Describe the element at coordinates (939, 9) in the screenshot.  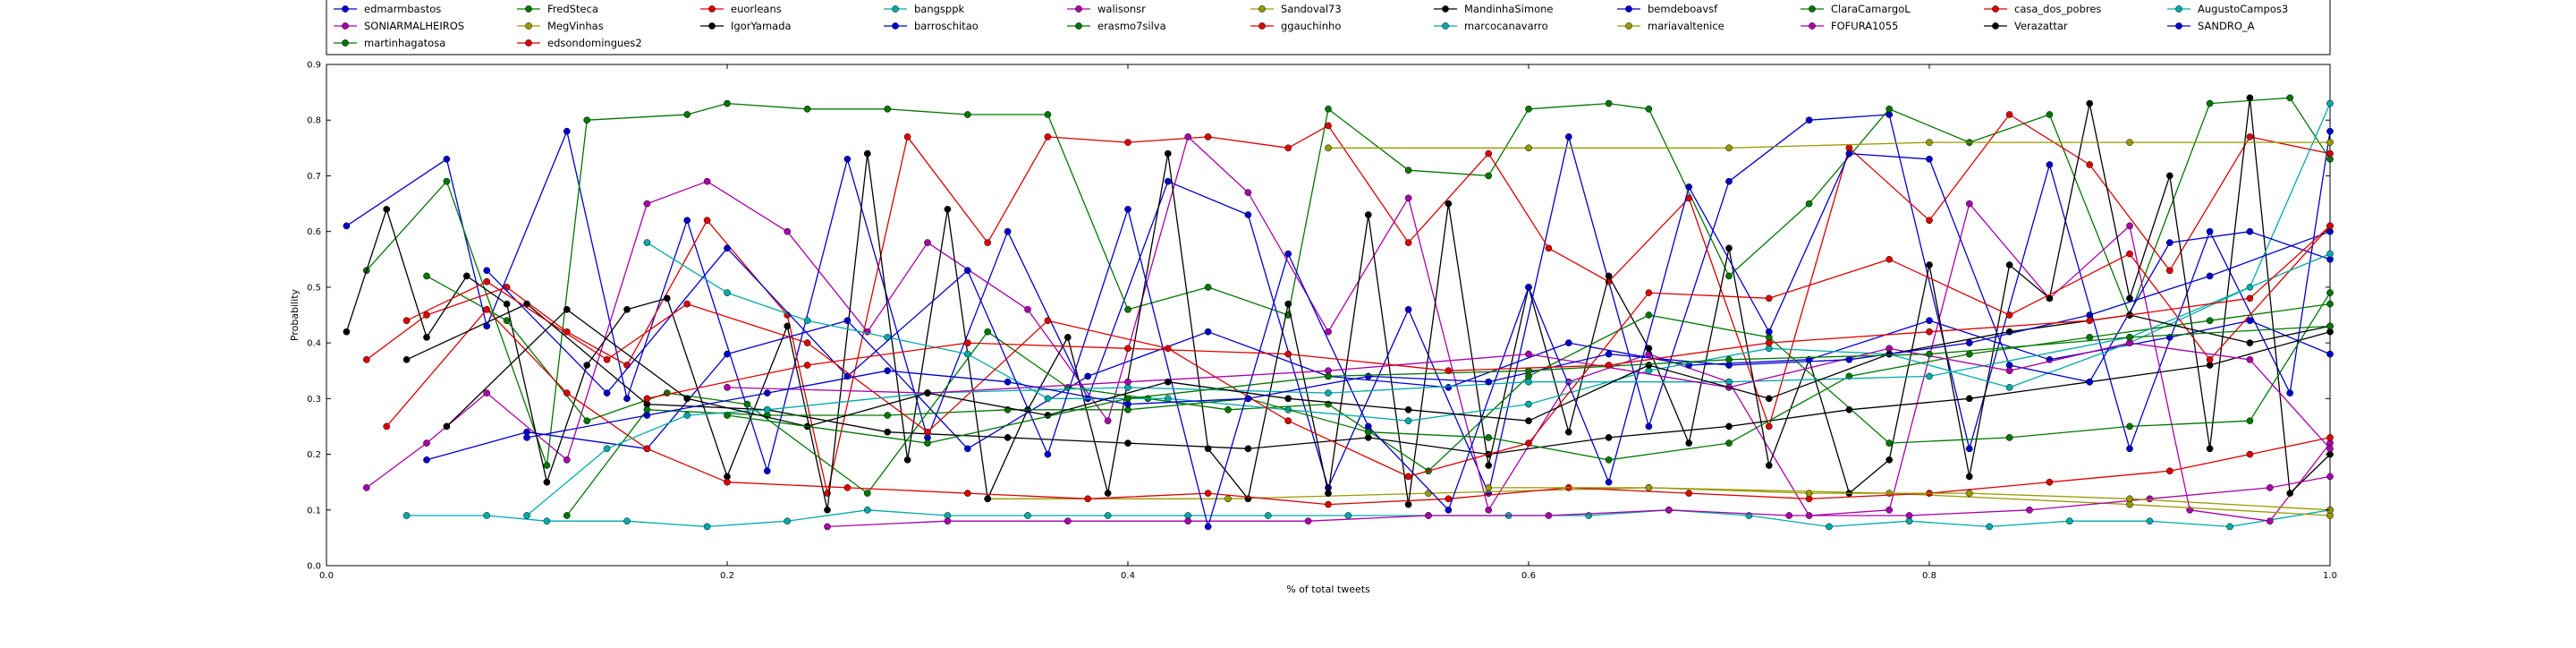
I see `legend-label: bangsppk` at that location.